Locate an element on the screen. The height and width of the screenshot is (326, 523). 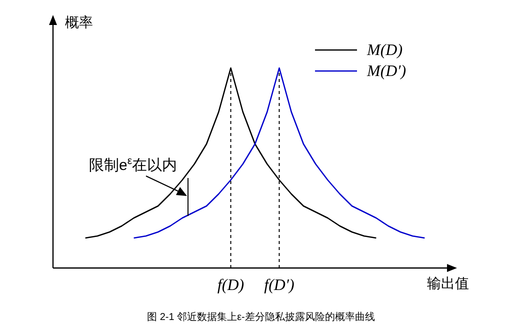
y-axis-title: 概率 is located at coordinates (79, 22).